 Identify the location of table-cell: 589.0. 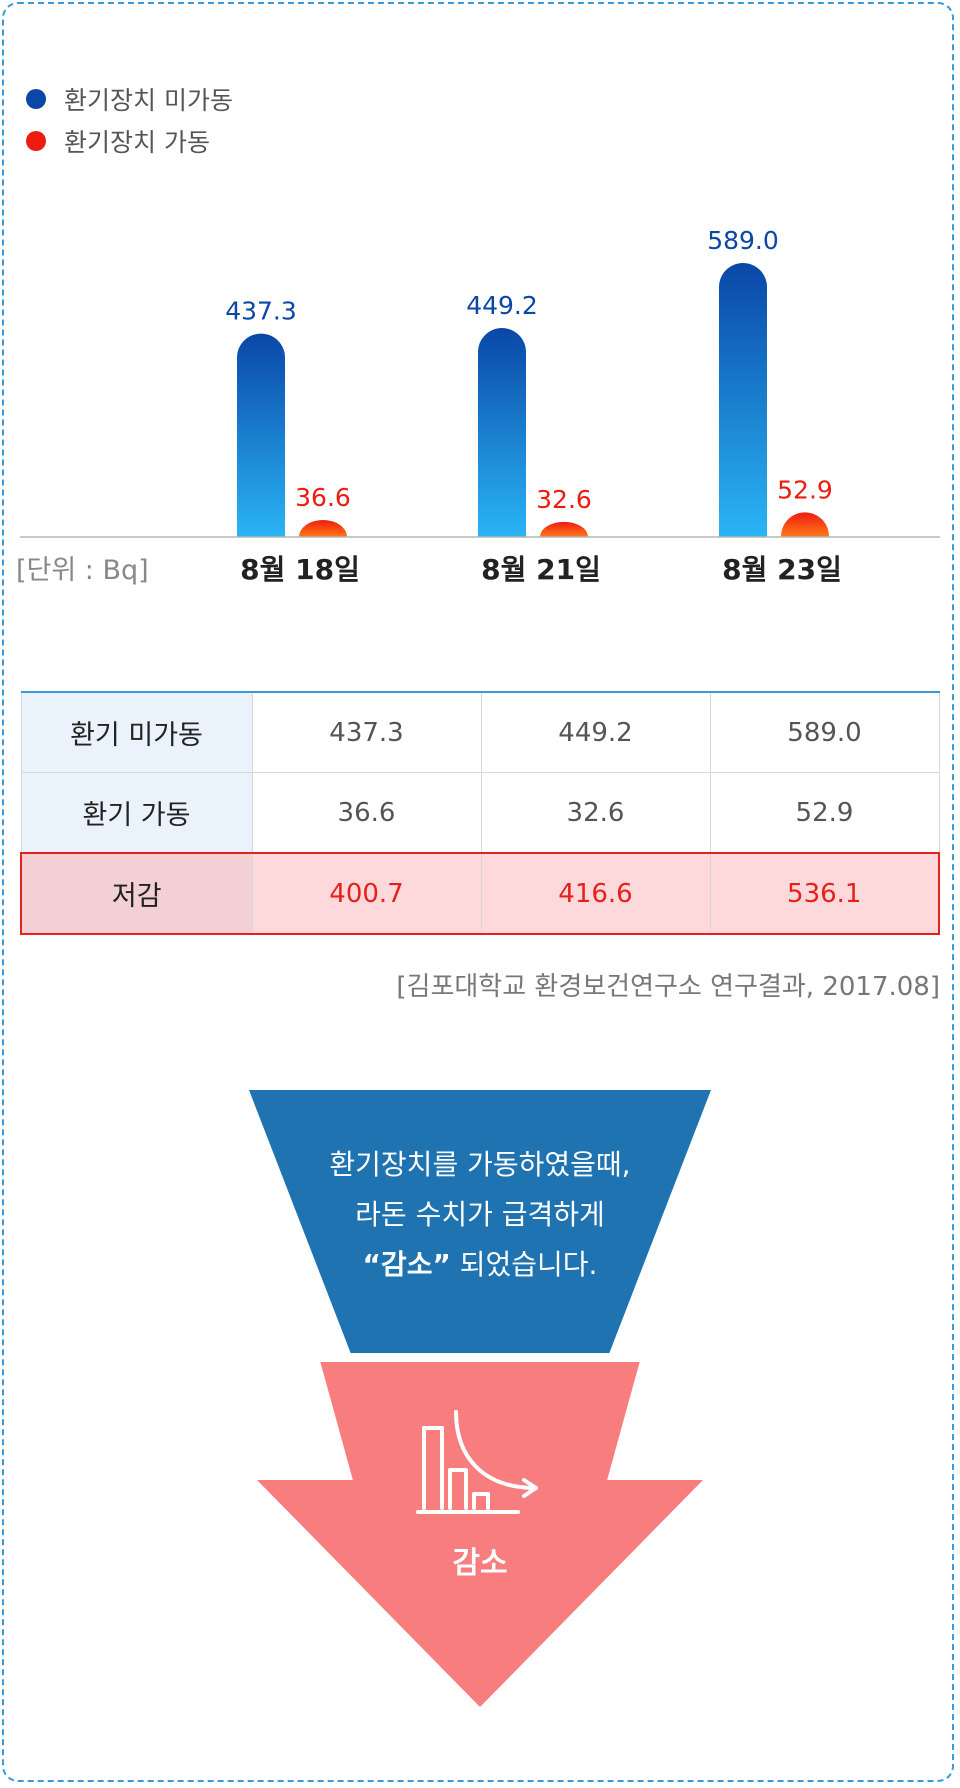
(824, 732).